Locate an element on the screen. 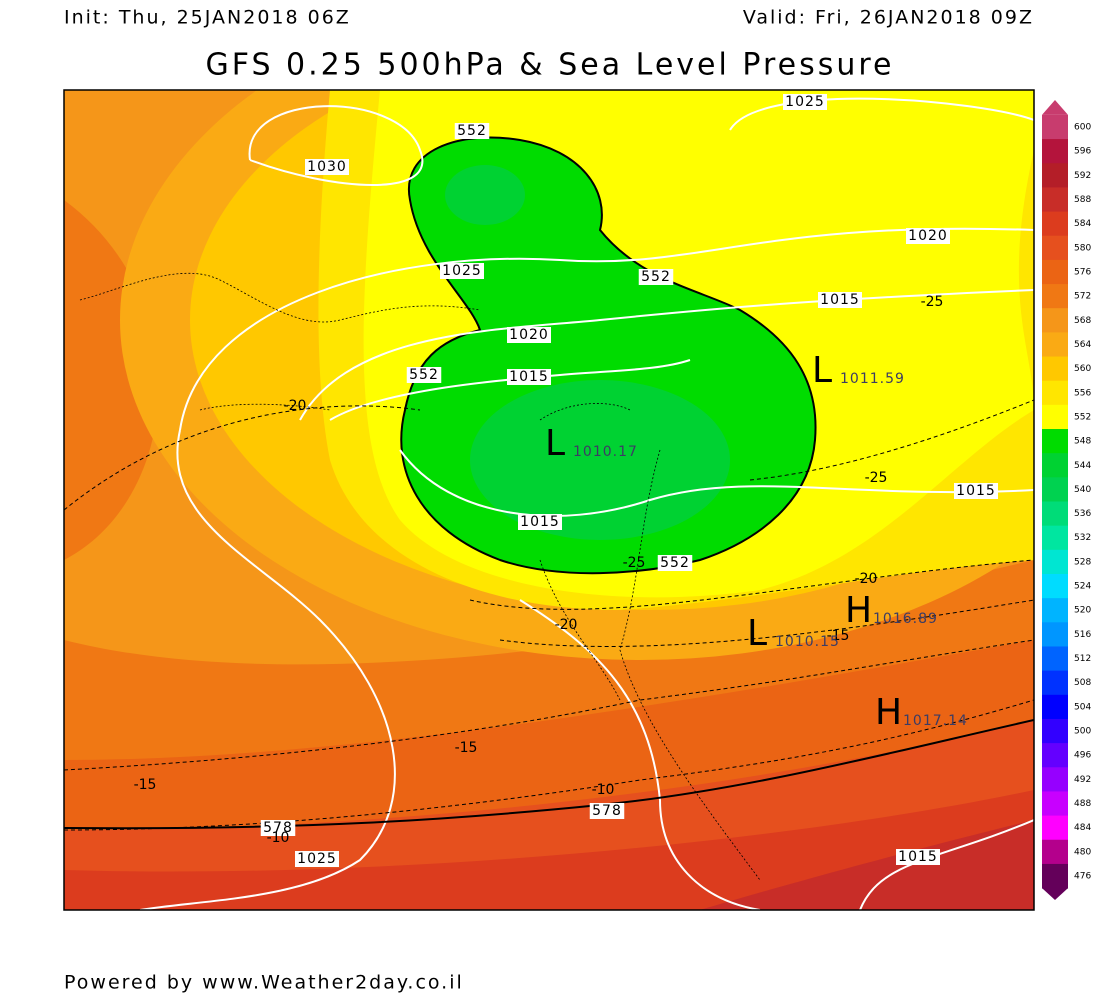  colorbar-label: 568 is located at coordinates (1082, 321).